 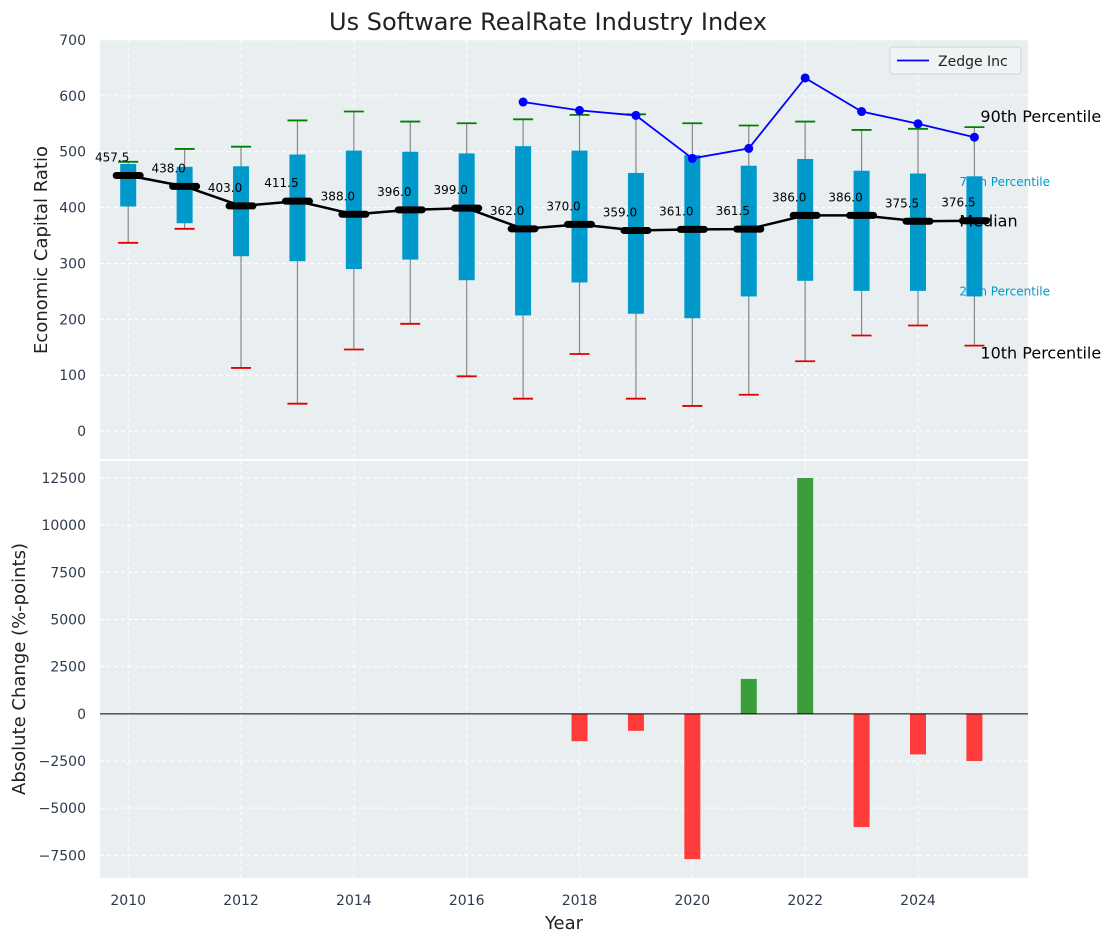 What do you see at coordinates (354, 901) in the screenshot?
I see `x-tick-label: 2014` at bounding box center [354, 901].